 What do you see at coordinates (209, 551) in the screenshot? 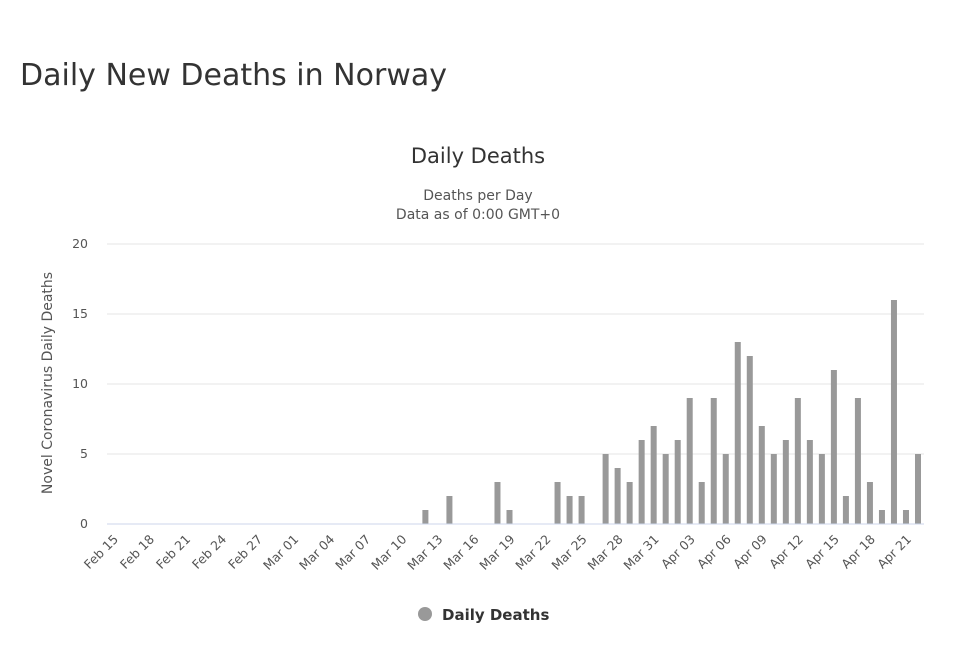
I see `x-tick-label: Feb 24` at bounding box center [209, 551].